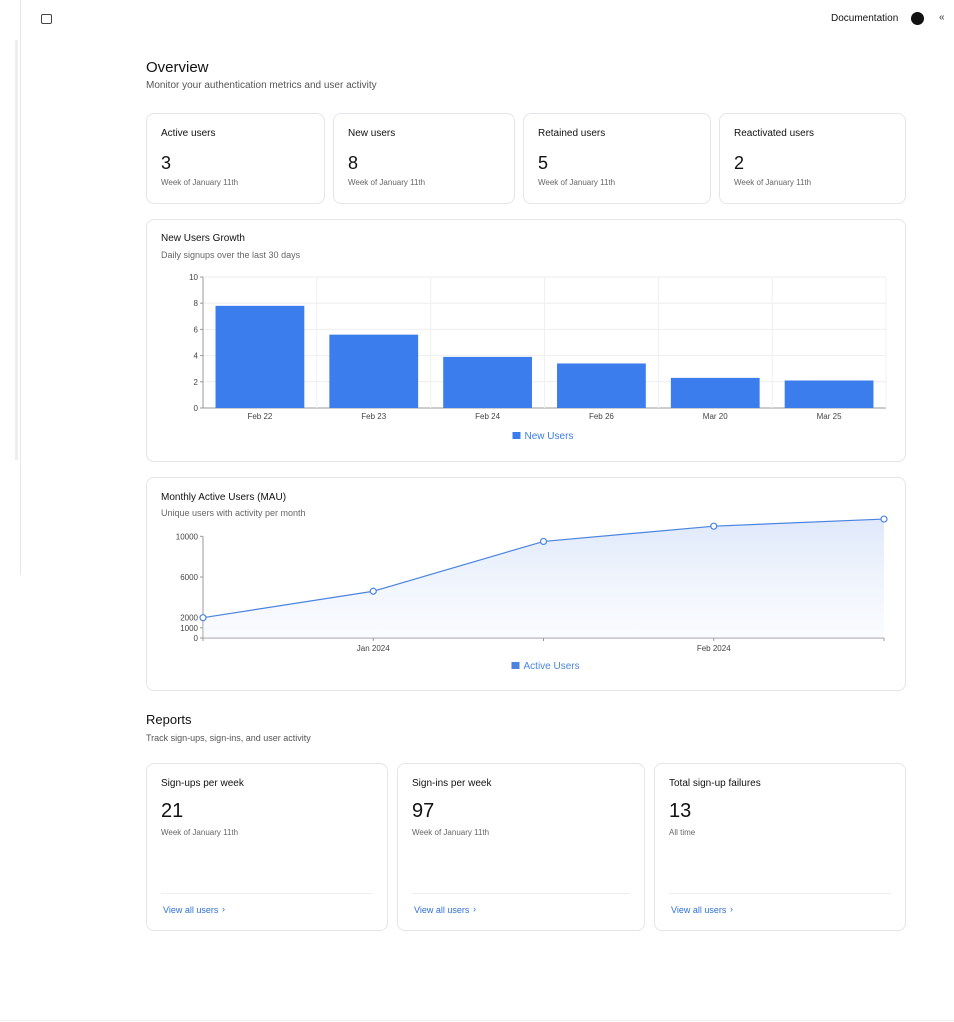 This screenshot has width=954, height=1022. Describe the element at coordinates (601, 416) in the screenshot. I see `x-tick-label: Feb 26` at that location.